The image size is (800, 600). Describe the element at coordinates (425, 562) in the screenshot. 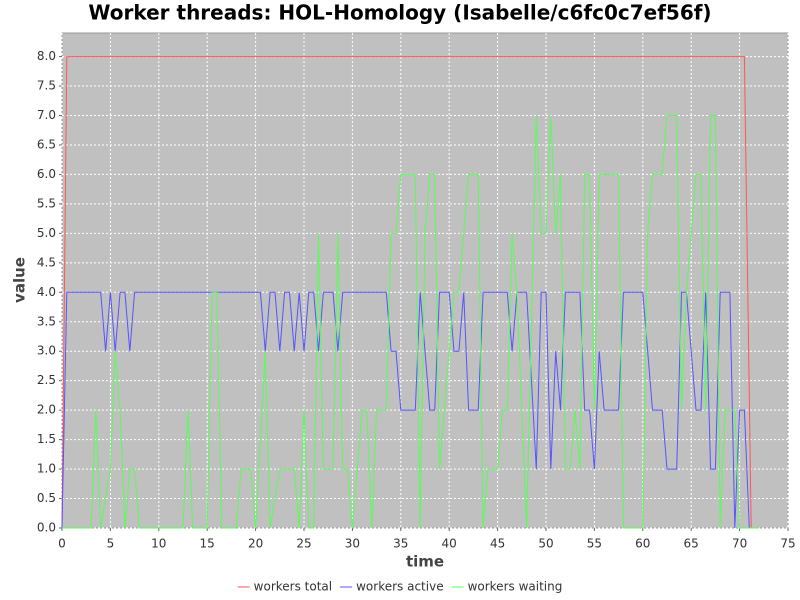

I see `x-axis-label: time` at that location.